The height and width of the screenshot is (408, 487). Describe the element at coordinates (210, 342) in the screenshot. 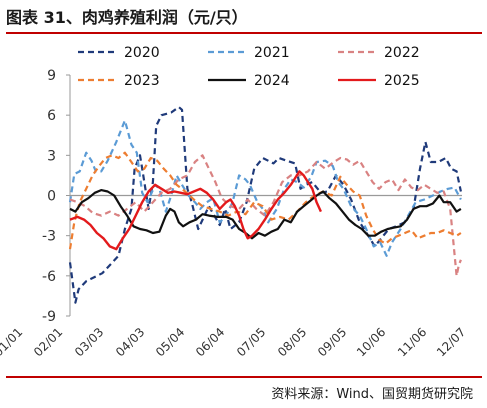

I see `x-tick-label: 06/04` at that location.